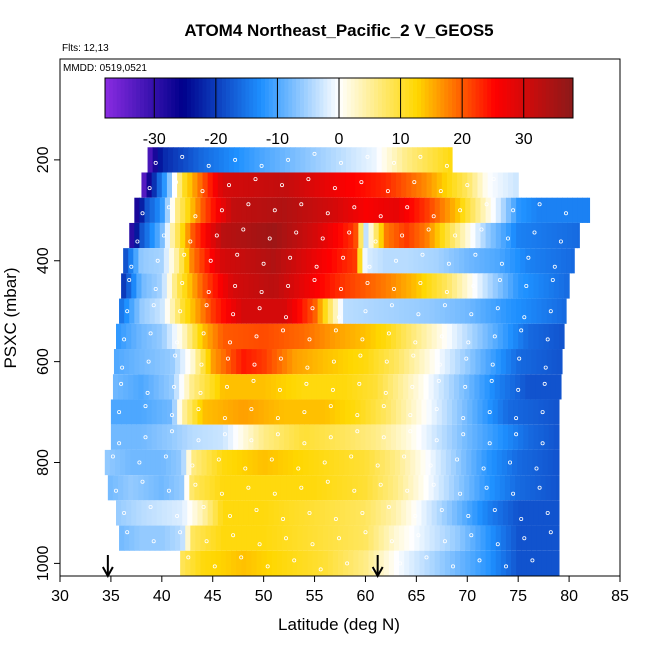  Describe the element at coordinates (338, 362) in the screenshot. I see `heatmap-row` at that location.